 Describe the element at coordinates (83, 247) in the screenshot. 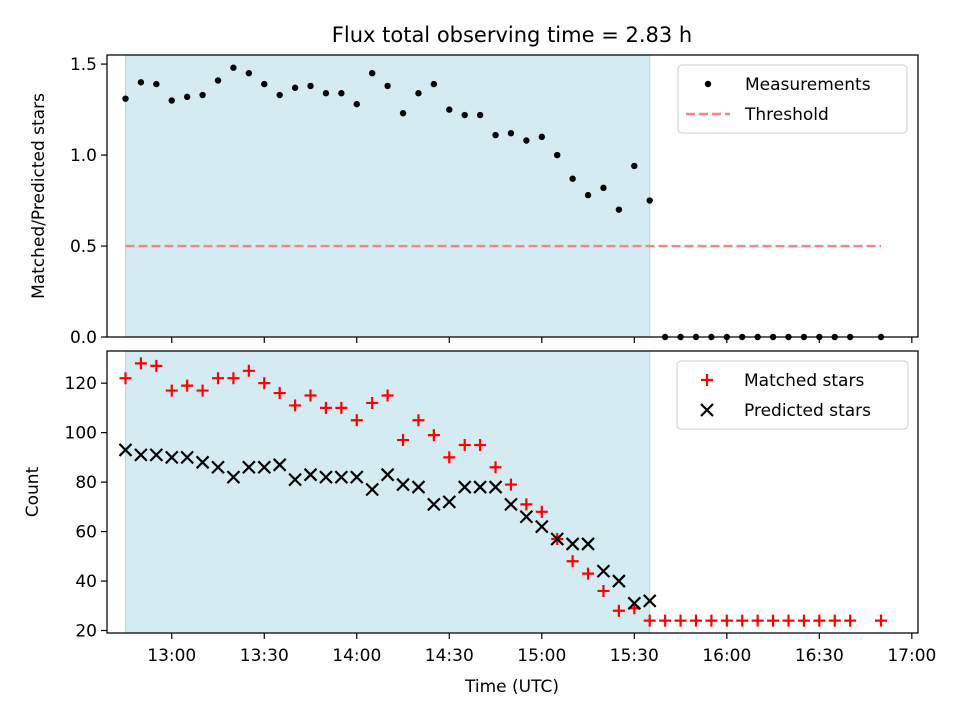

I see `y-tick-label: 0.5` at that location.